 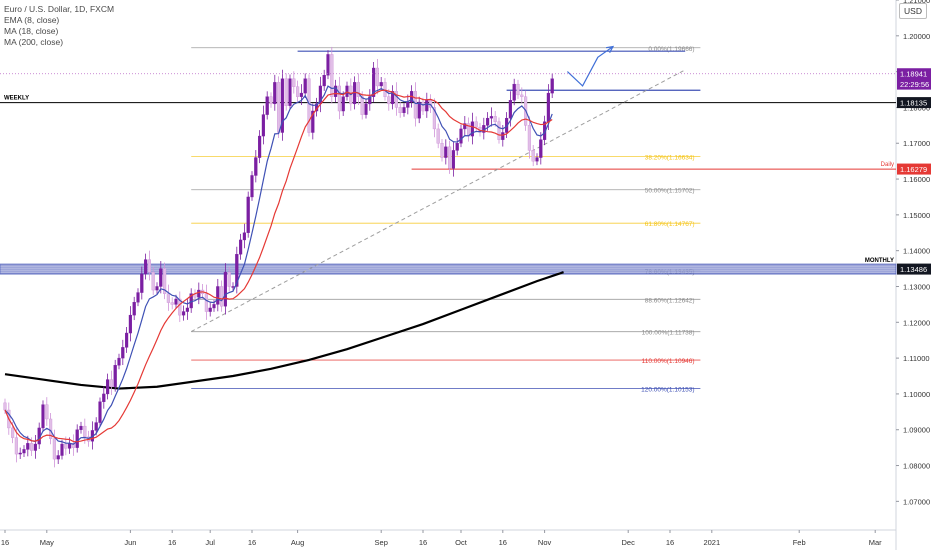 I want to click on weekly-label: WEEKLY, so click(x=16, y=99).